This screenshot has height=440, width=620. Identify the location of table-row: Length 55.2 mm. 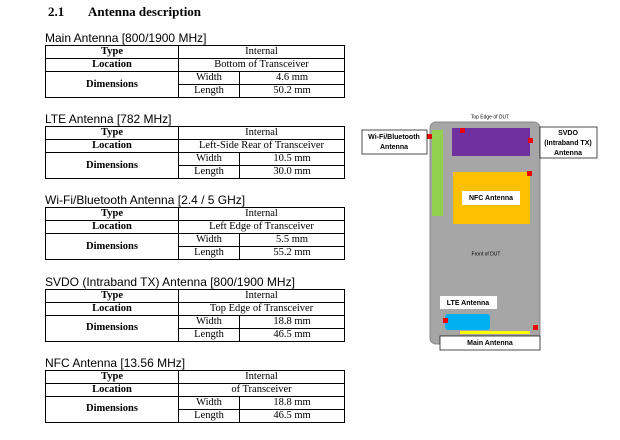
(195, 253).